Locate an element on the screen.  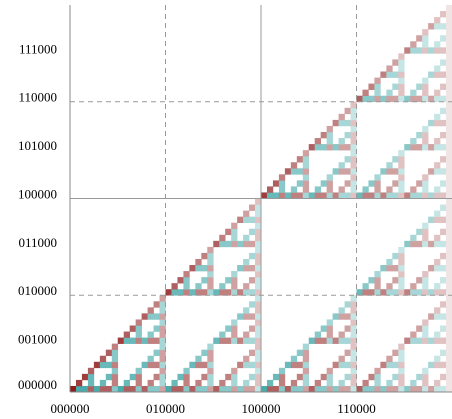
y-tick-label: 100000 is located at coordinates (37, 193).